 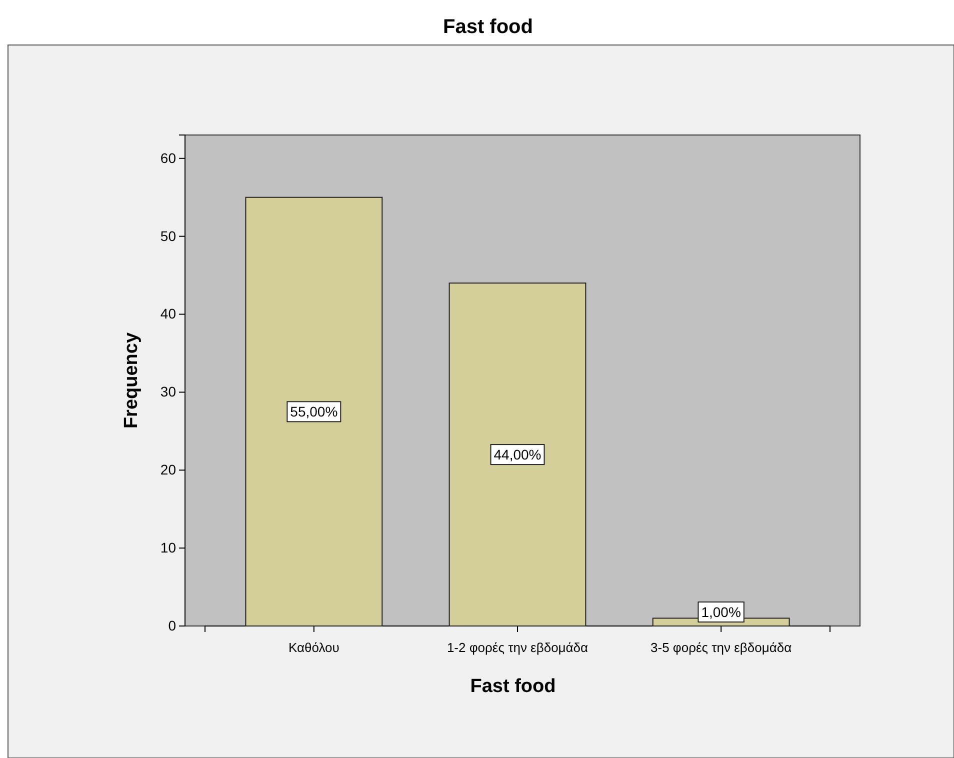 I want to click on data-label: 44,00%, so click(x=518, y=454).